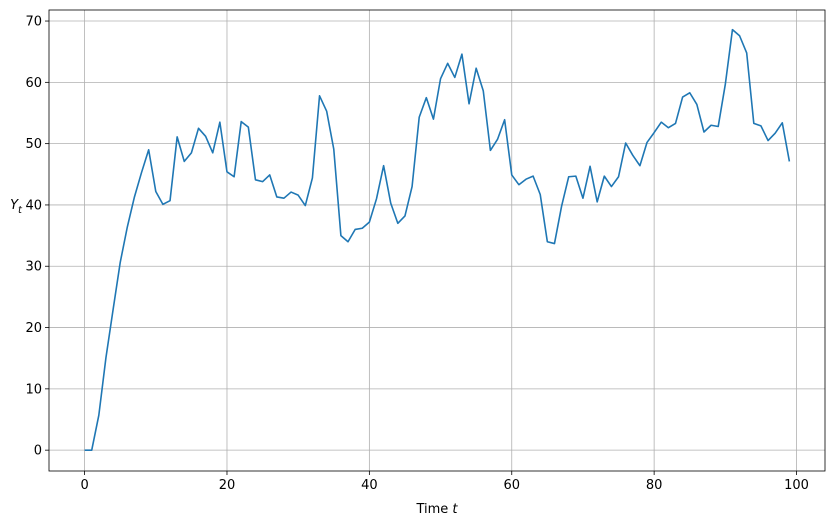  What do you see at coordinates (38, 451) in the screenshot?
I see `y-tick-label: 0` at bounding box center [38, 451].